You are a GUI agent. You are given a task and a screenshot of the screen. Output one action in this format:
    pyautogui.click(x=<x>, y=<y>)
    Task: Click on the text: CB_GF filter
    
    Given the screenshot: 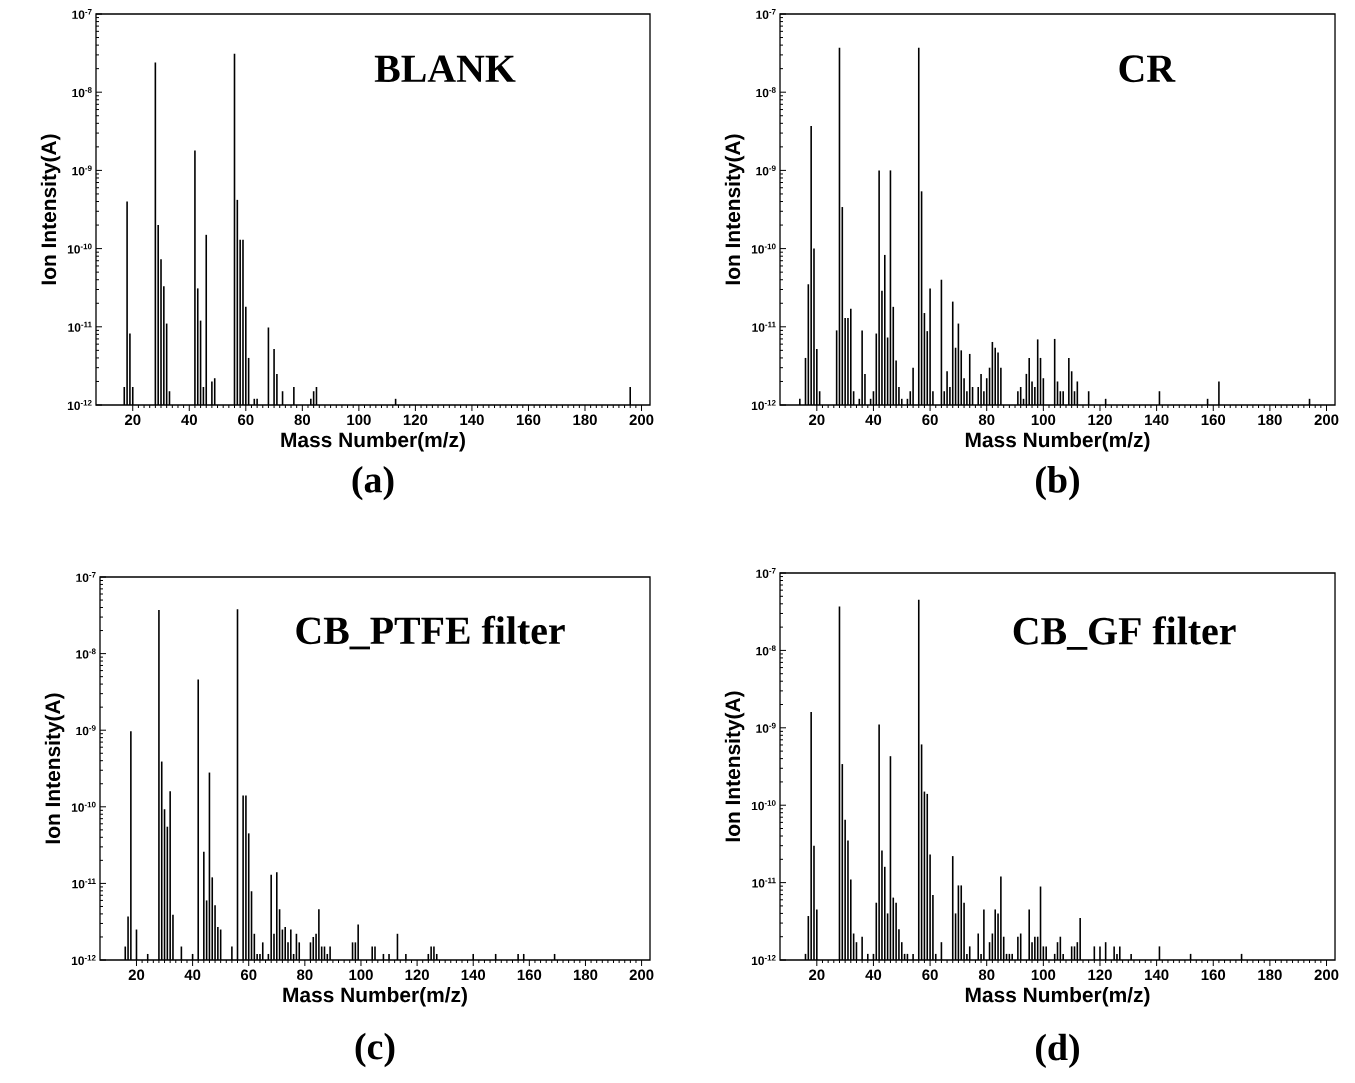 What is the action you would take?
    pyautogui.click(x=1124, y=633)
    